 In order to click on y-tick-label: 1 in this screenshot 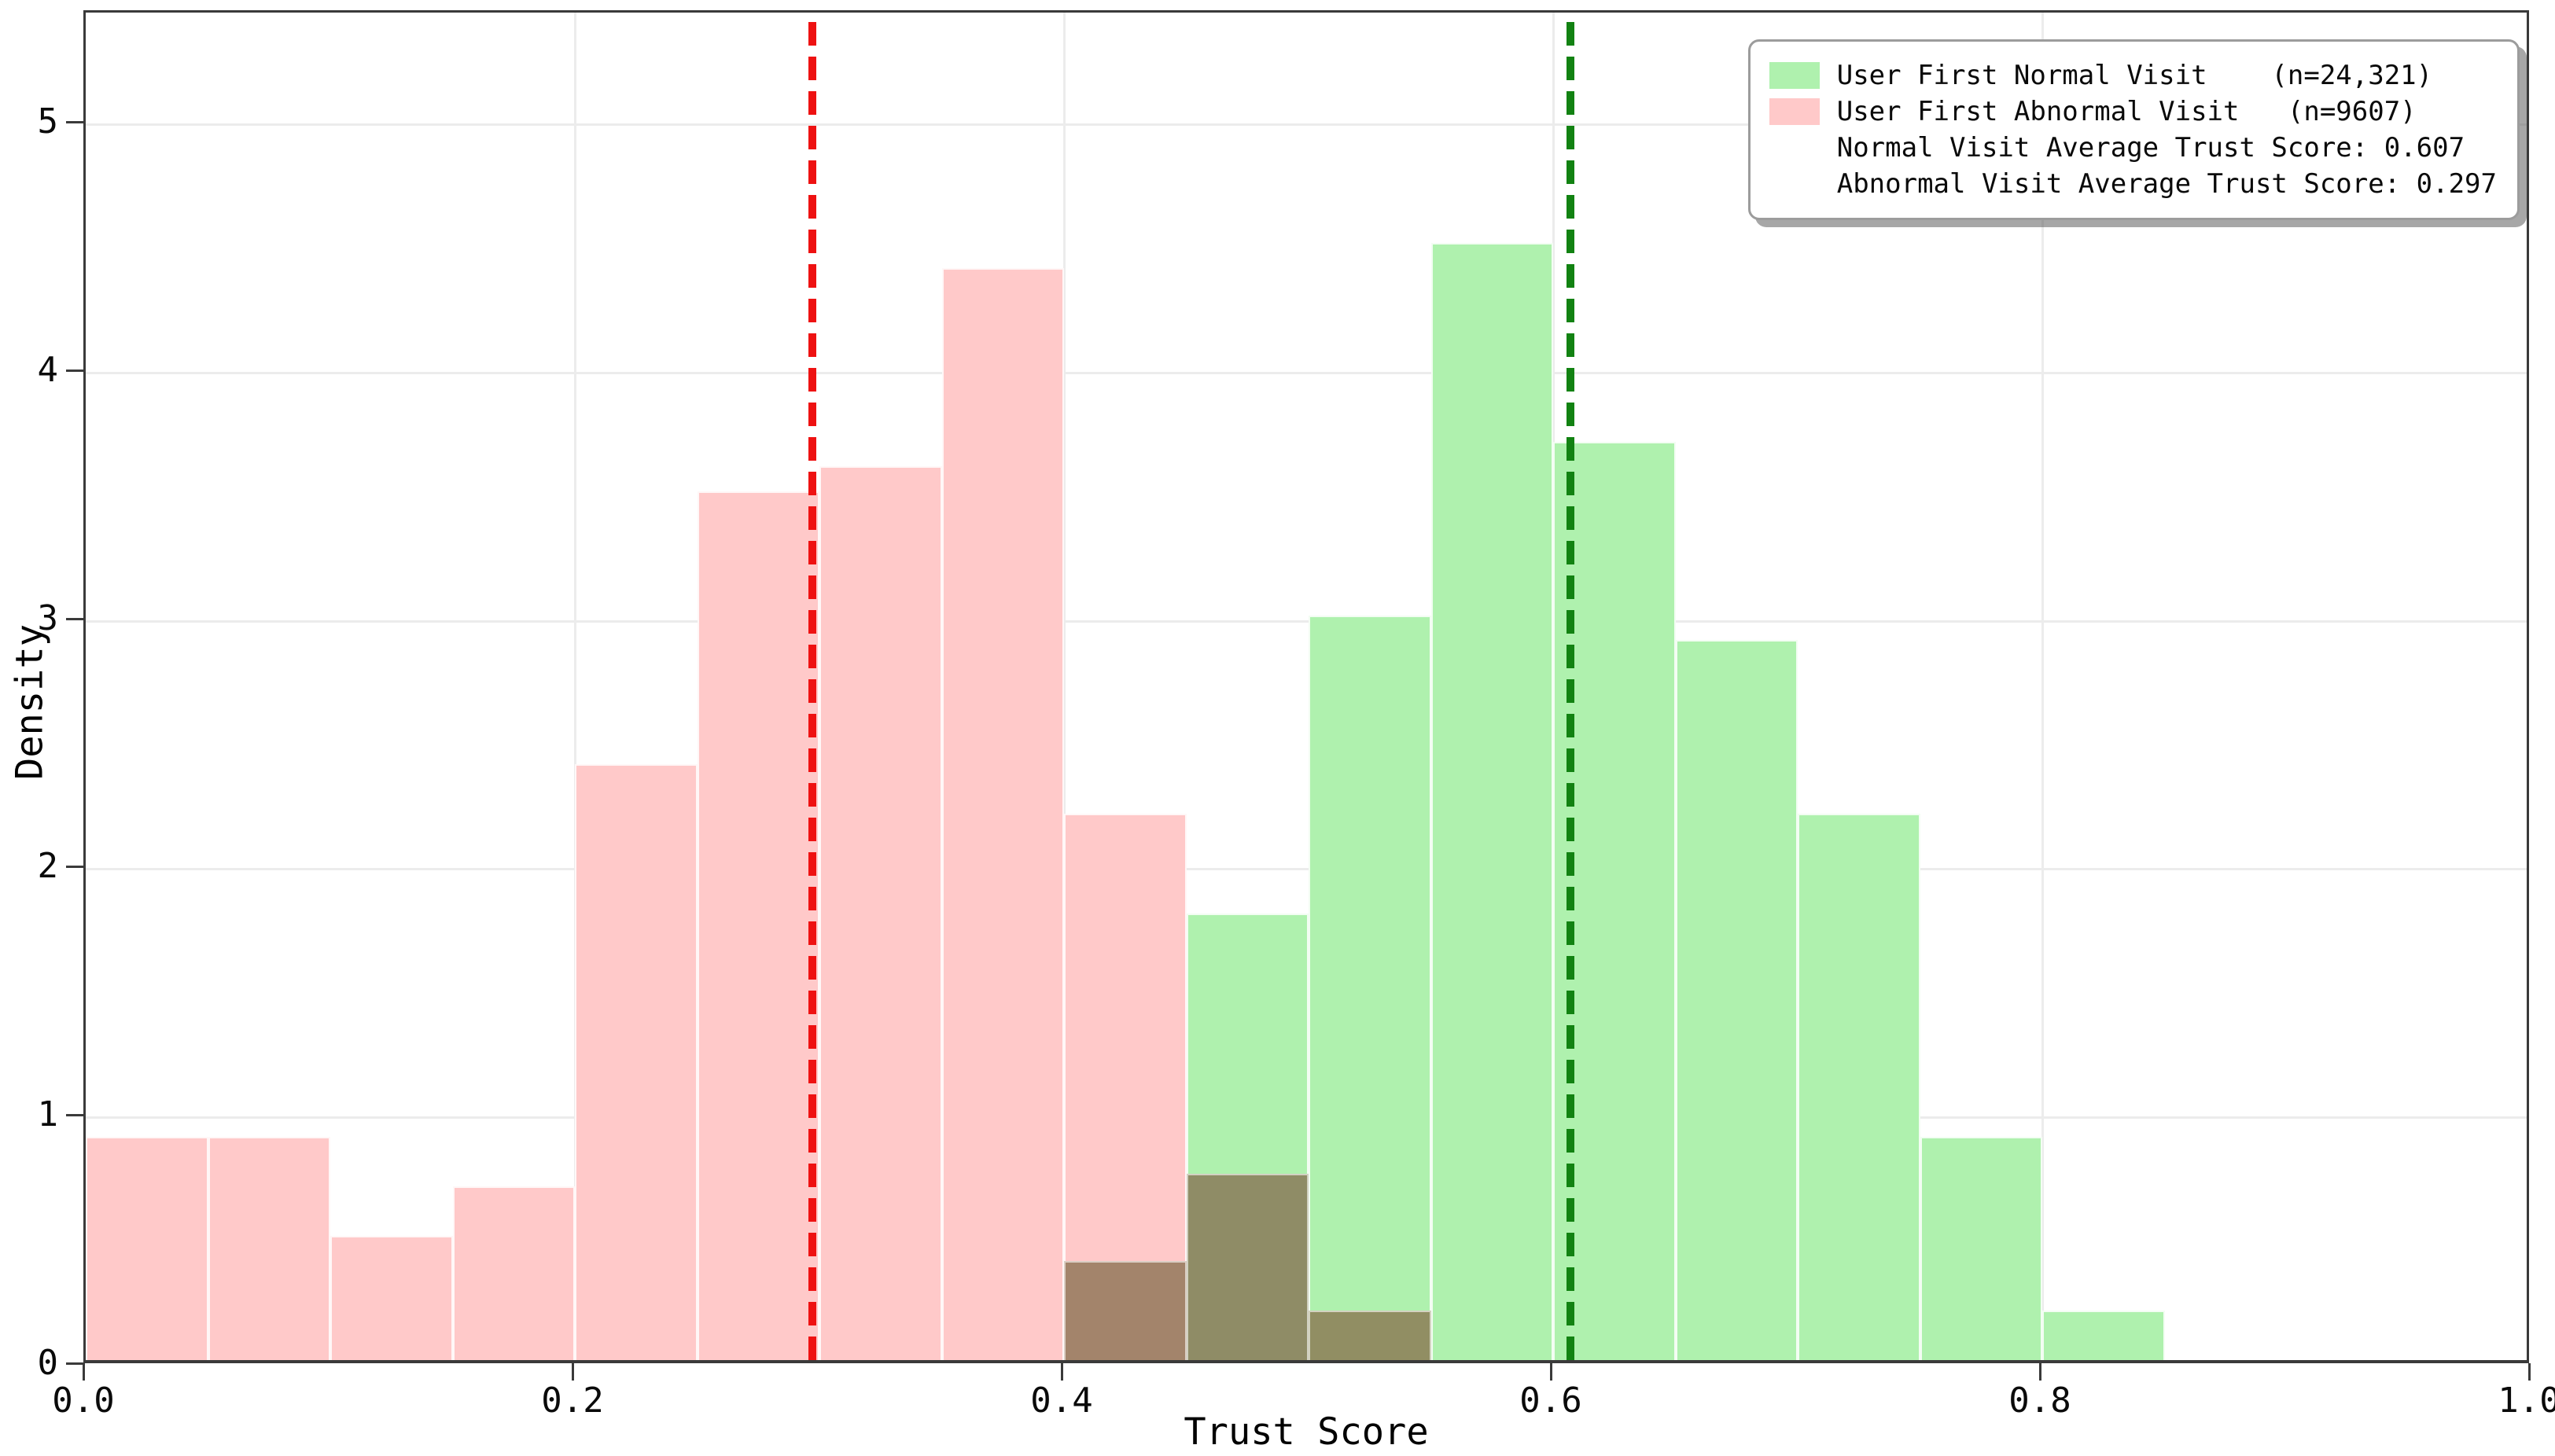, I will do `click(48, 1114)`.